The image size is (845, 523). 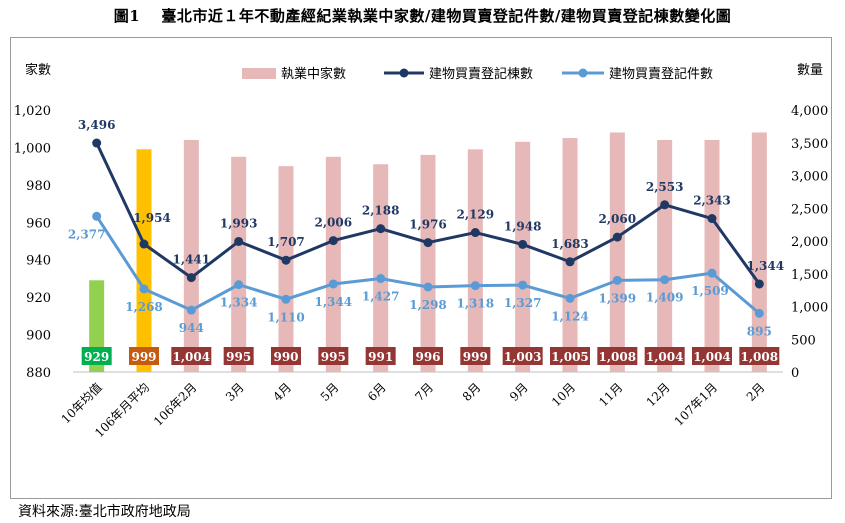 I want to click on cases-label: 1,298, so click(x=428, y=305).